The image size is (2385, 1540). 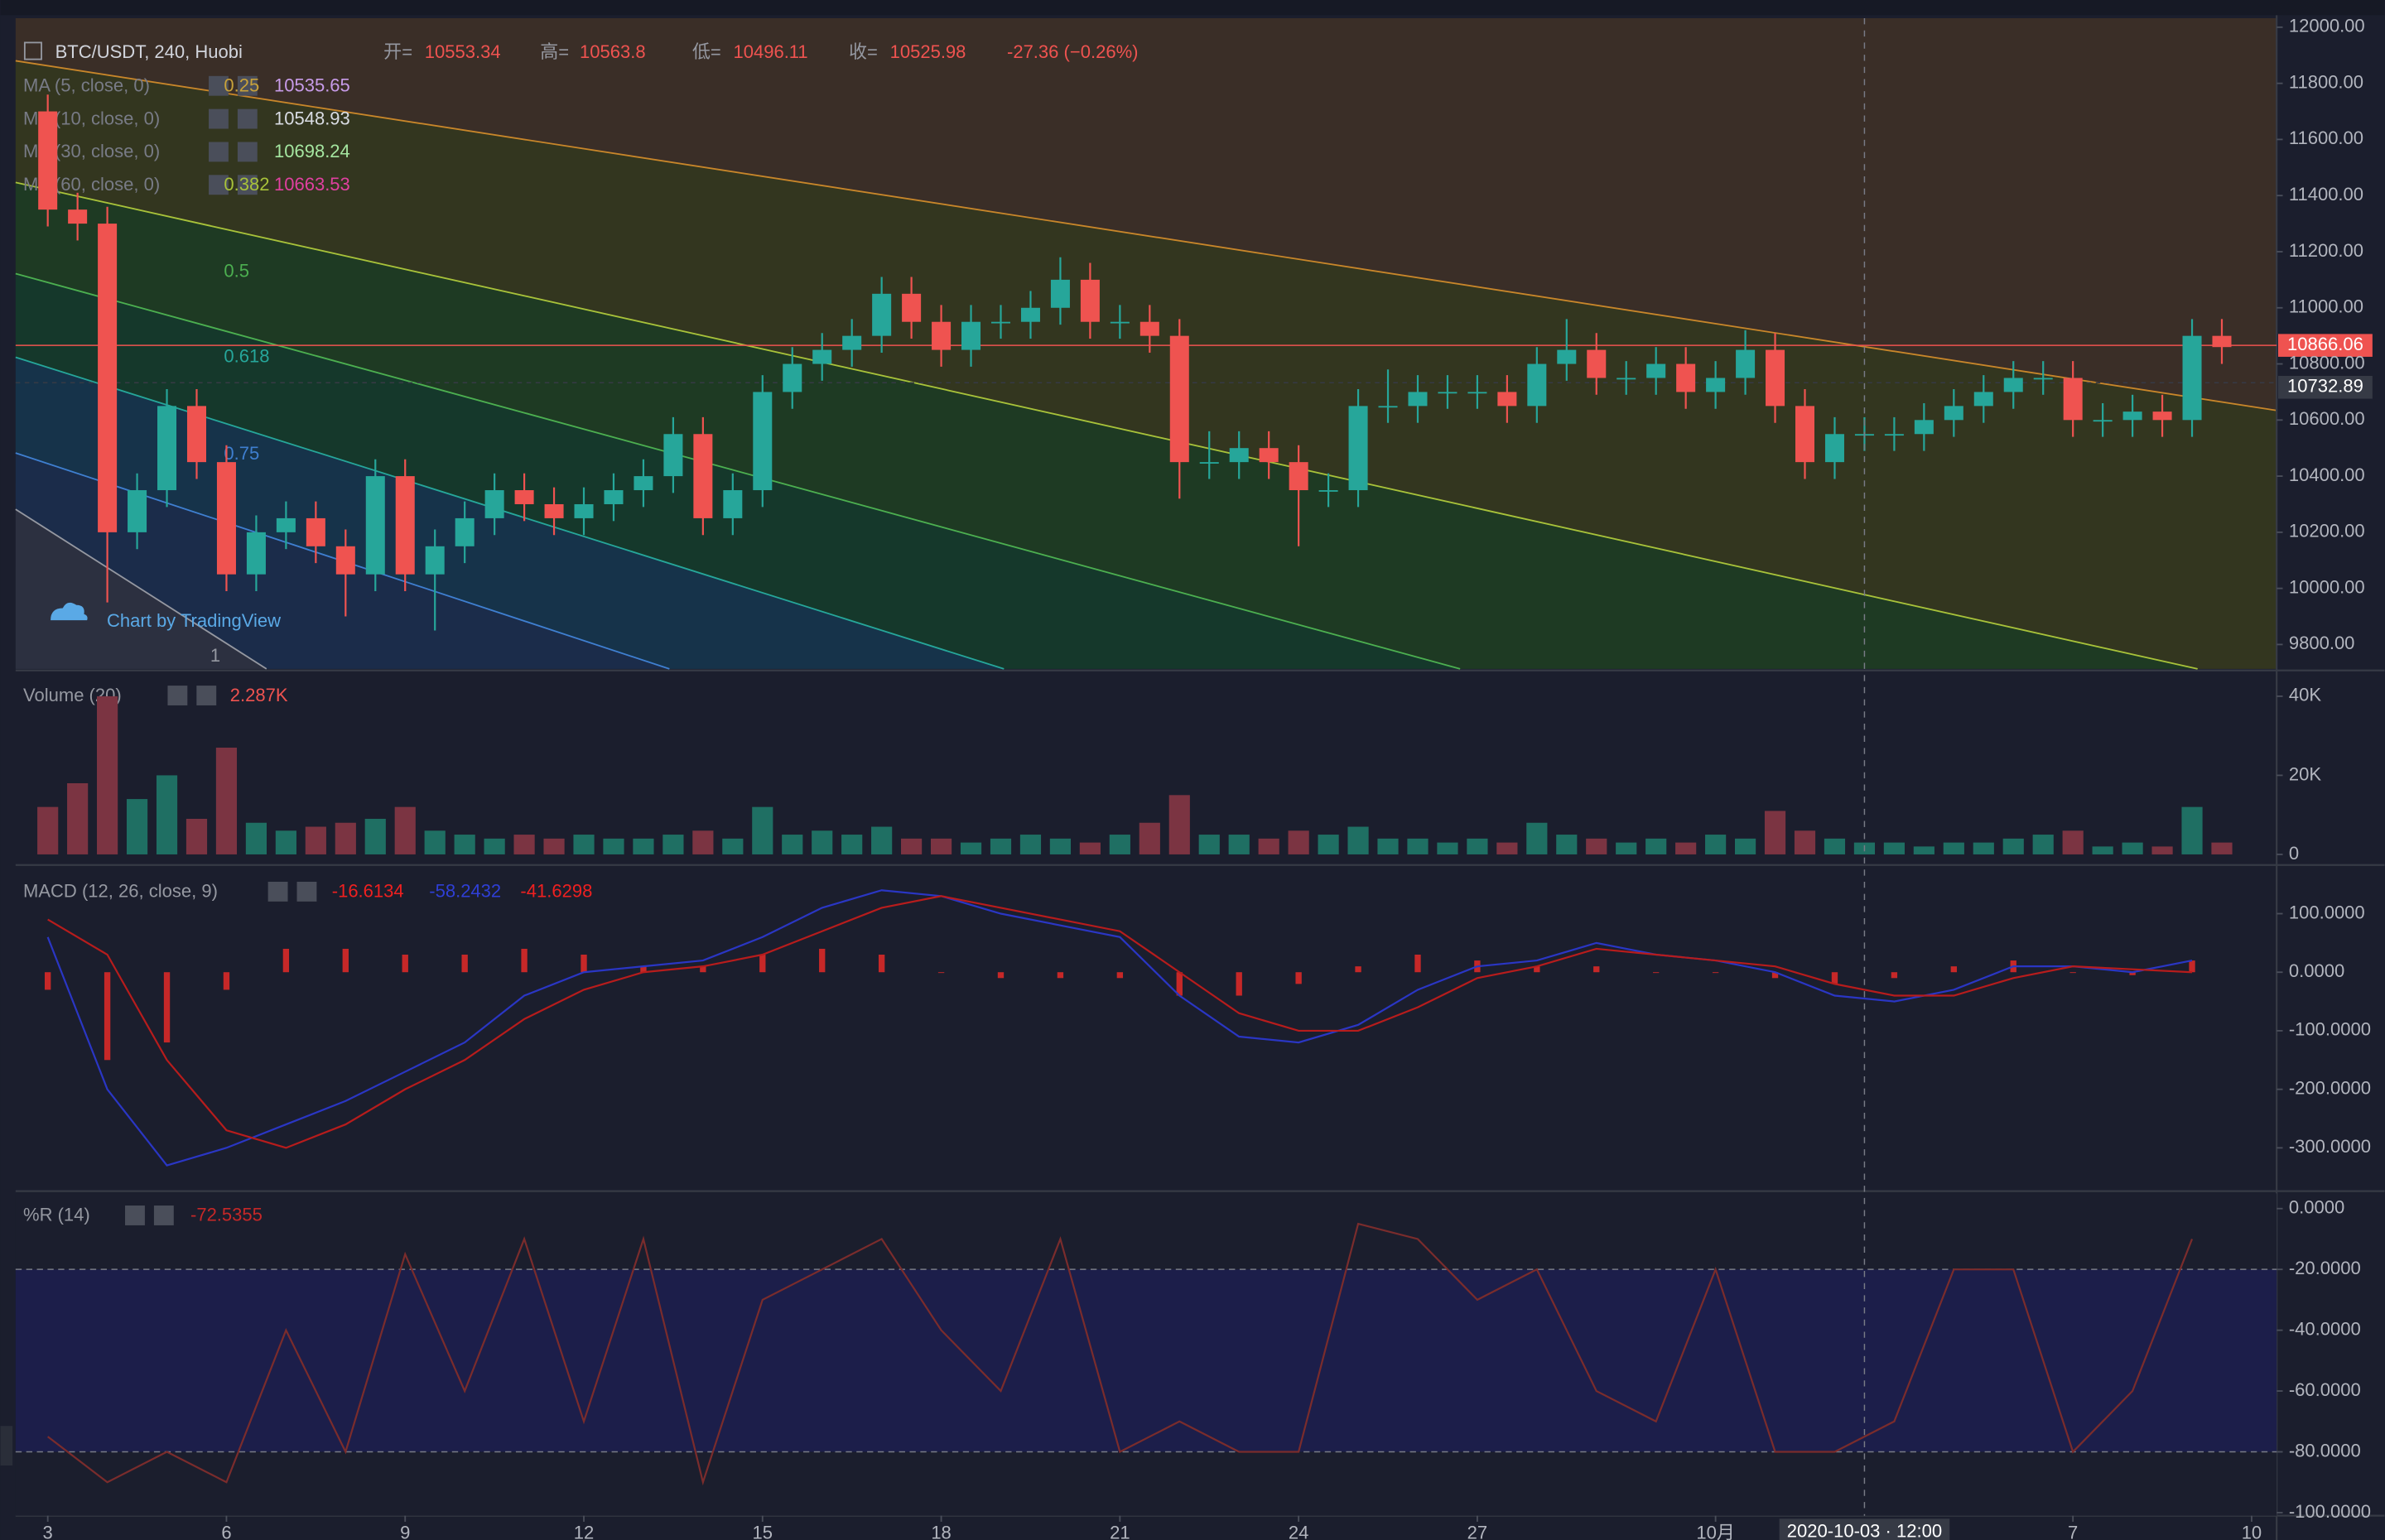 What do you see at coordinates (2327, 586) in the screenshot?
I see `y-tick-label: 10000.00` at bounding box center [2327, 586].